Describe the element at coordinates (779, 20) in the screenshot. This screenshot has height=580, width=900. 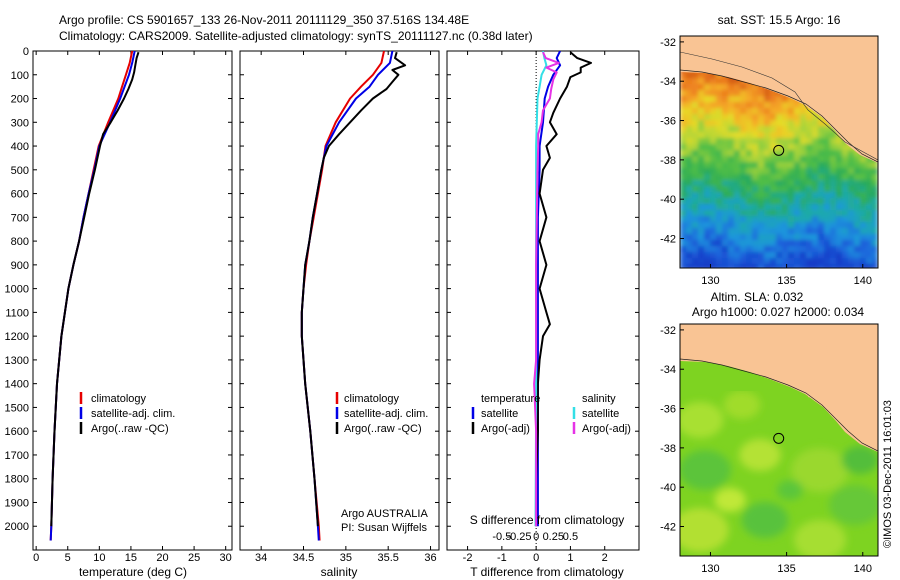
I see `sst-map-title: sat. SST: 15.5 Argo: 16` at that location.